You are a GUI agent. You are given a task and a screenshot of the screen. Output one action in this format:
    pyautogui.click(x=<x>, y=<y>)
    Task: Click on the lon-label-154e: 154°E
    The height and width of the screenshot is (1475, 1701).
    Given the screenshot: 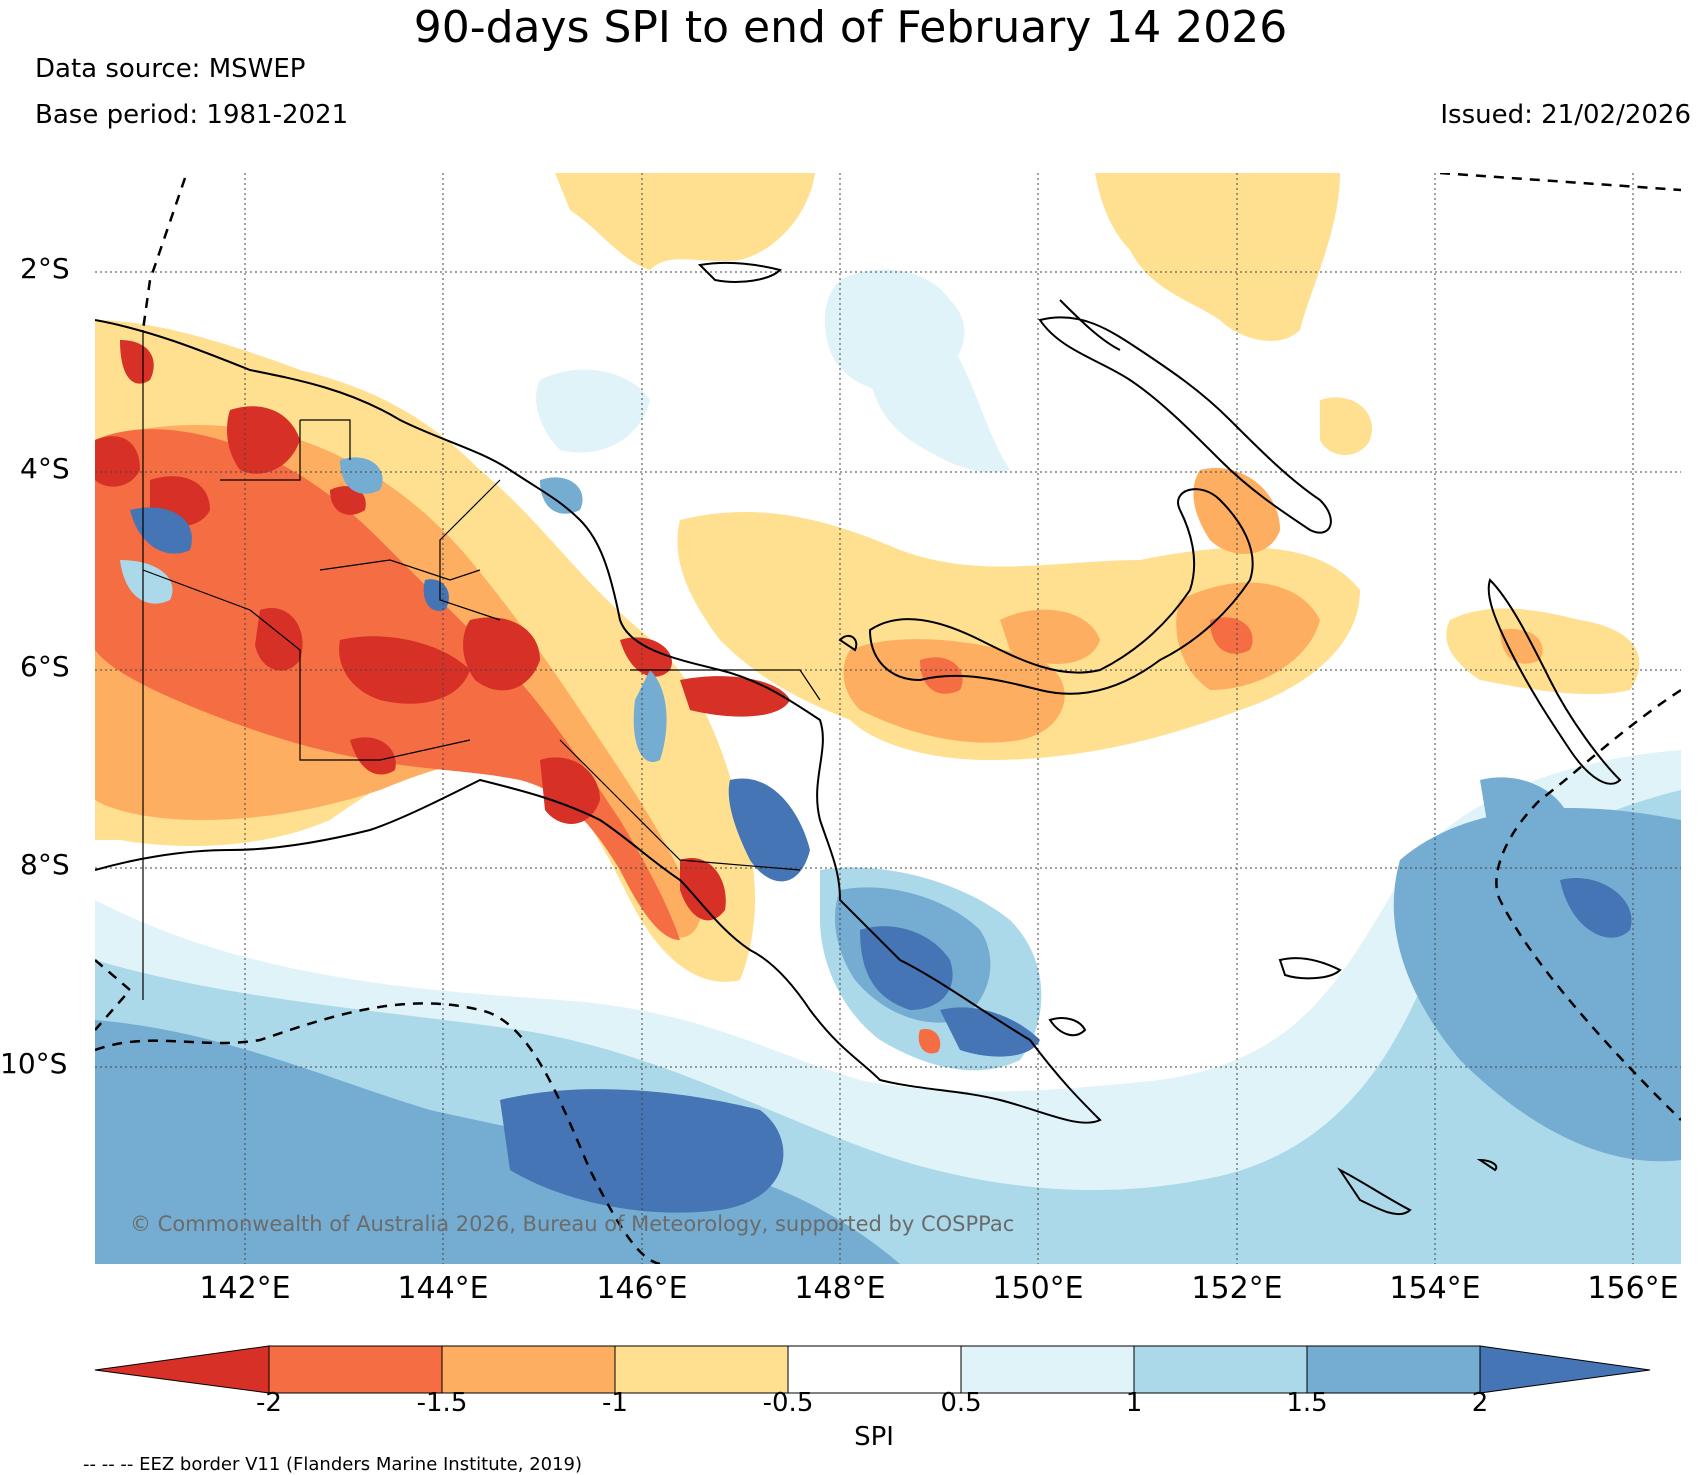 What is the action you would take?
    pyautogui.click(x=1435, y=1288)
    